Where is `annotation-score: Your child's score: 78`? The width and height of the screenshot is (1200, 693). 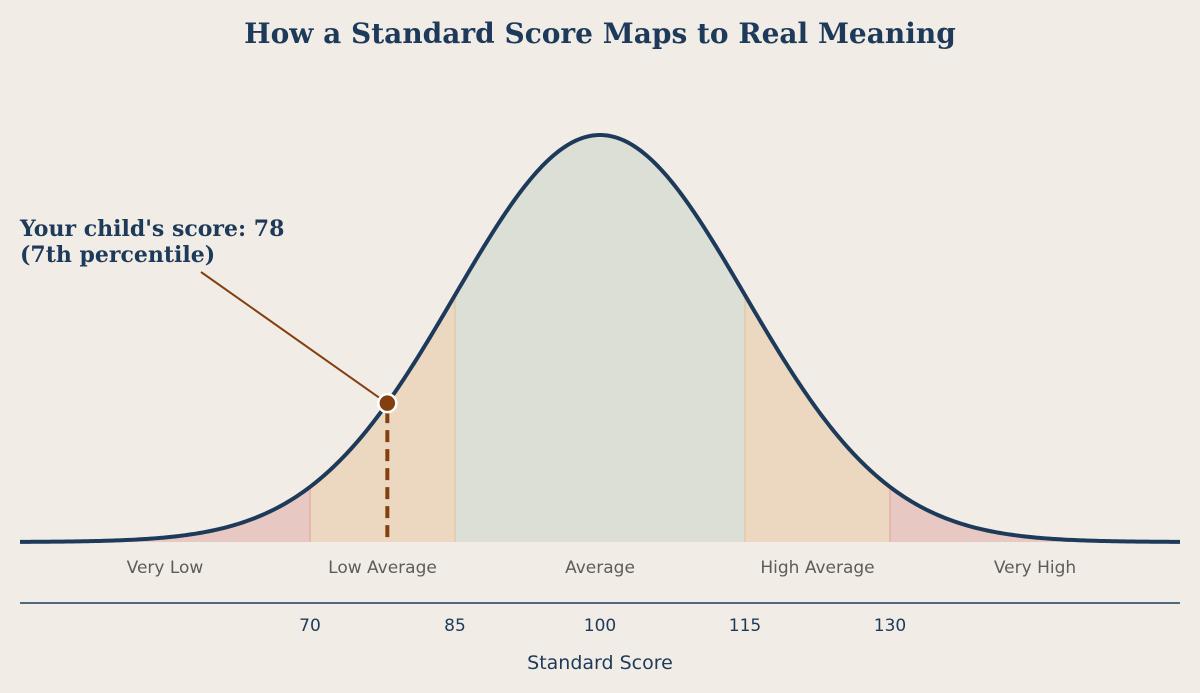 annotation-score: Your child's score: 78 is located at coordinates (151, 229).